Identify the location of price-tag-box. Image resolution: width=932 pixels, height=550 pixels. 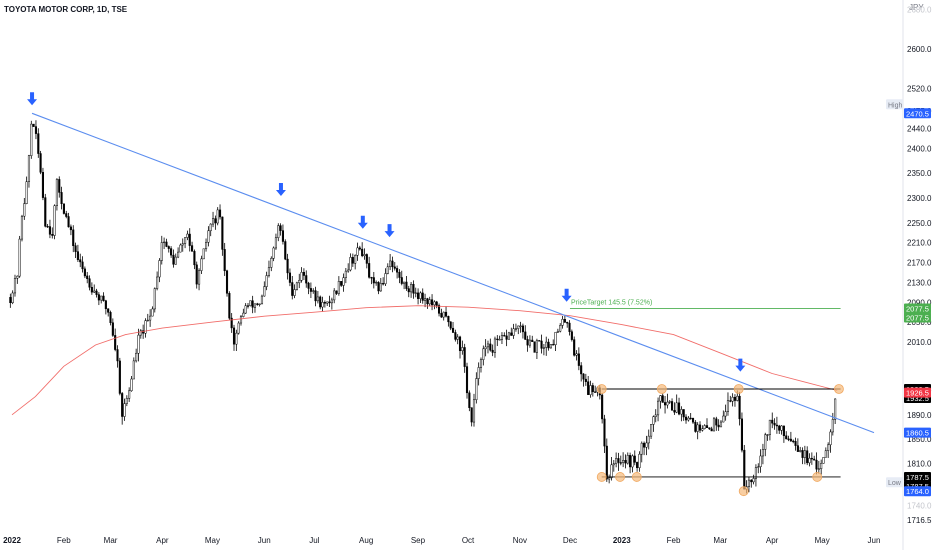
(894, 104).